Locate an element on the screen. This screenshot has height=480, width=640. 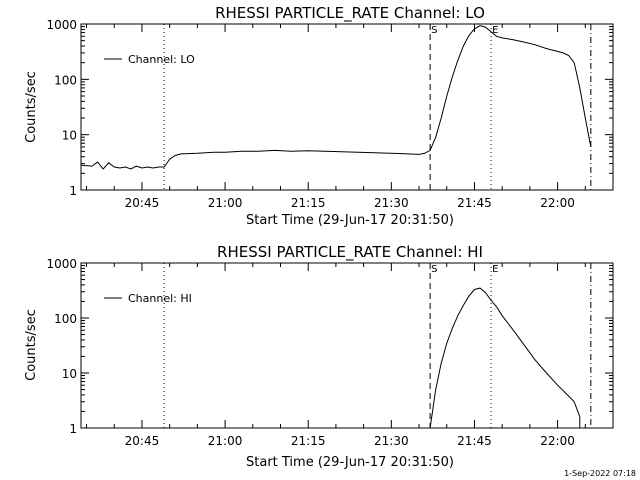
legend: Channel: HI is located at coordinates (148, 298).